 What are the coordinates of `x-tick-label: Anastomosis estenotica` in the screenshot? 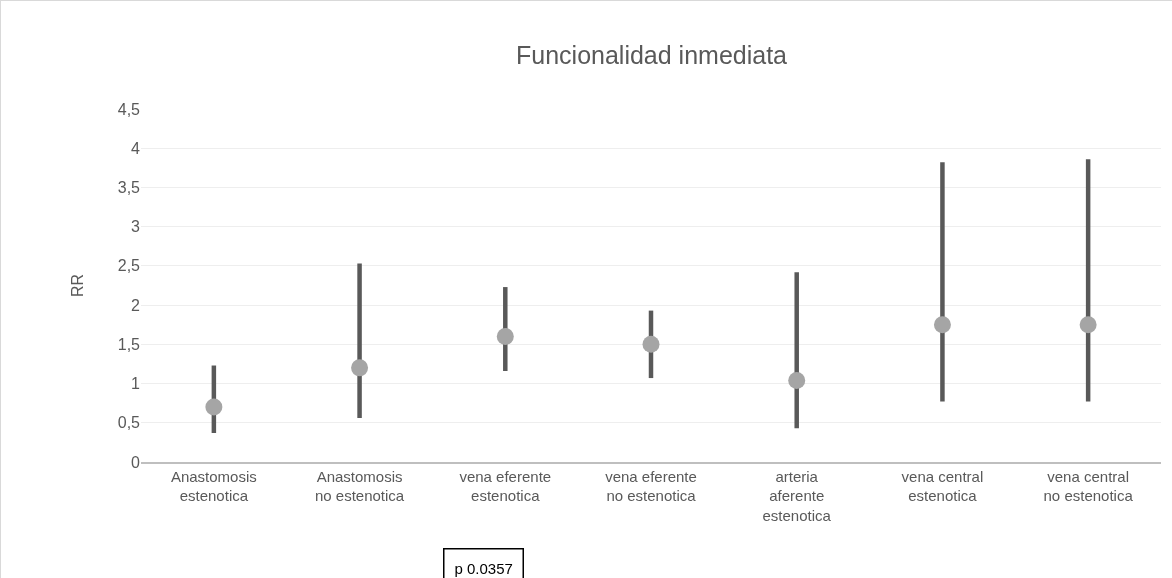 It's located at (213, 486).